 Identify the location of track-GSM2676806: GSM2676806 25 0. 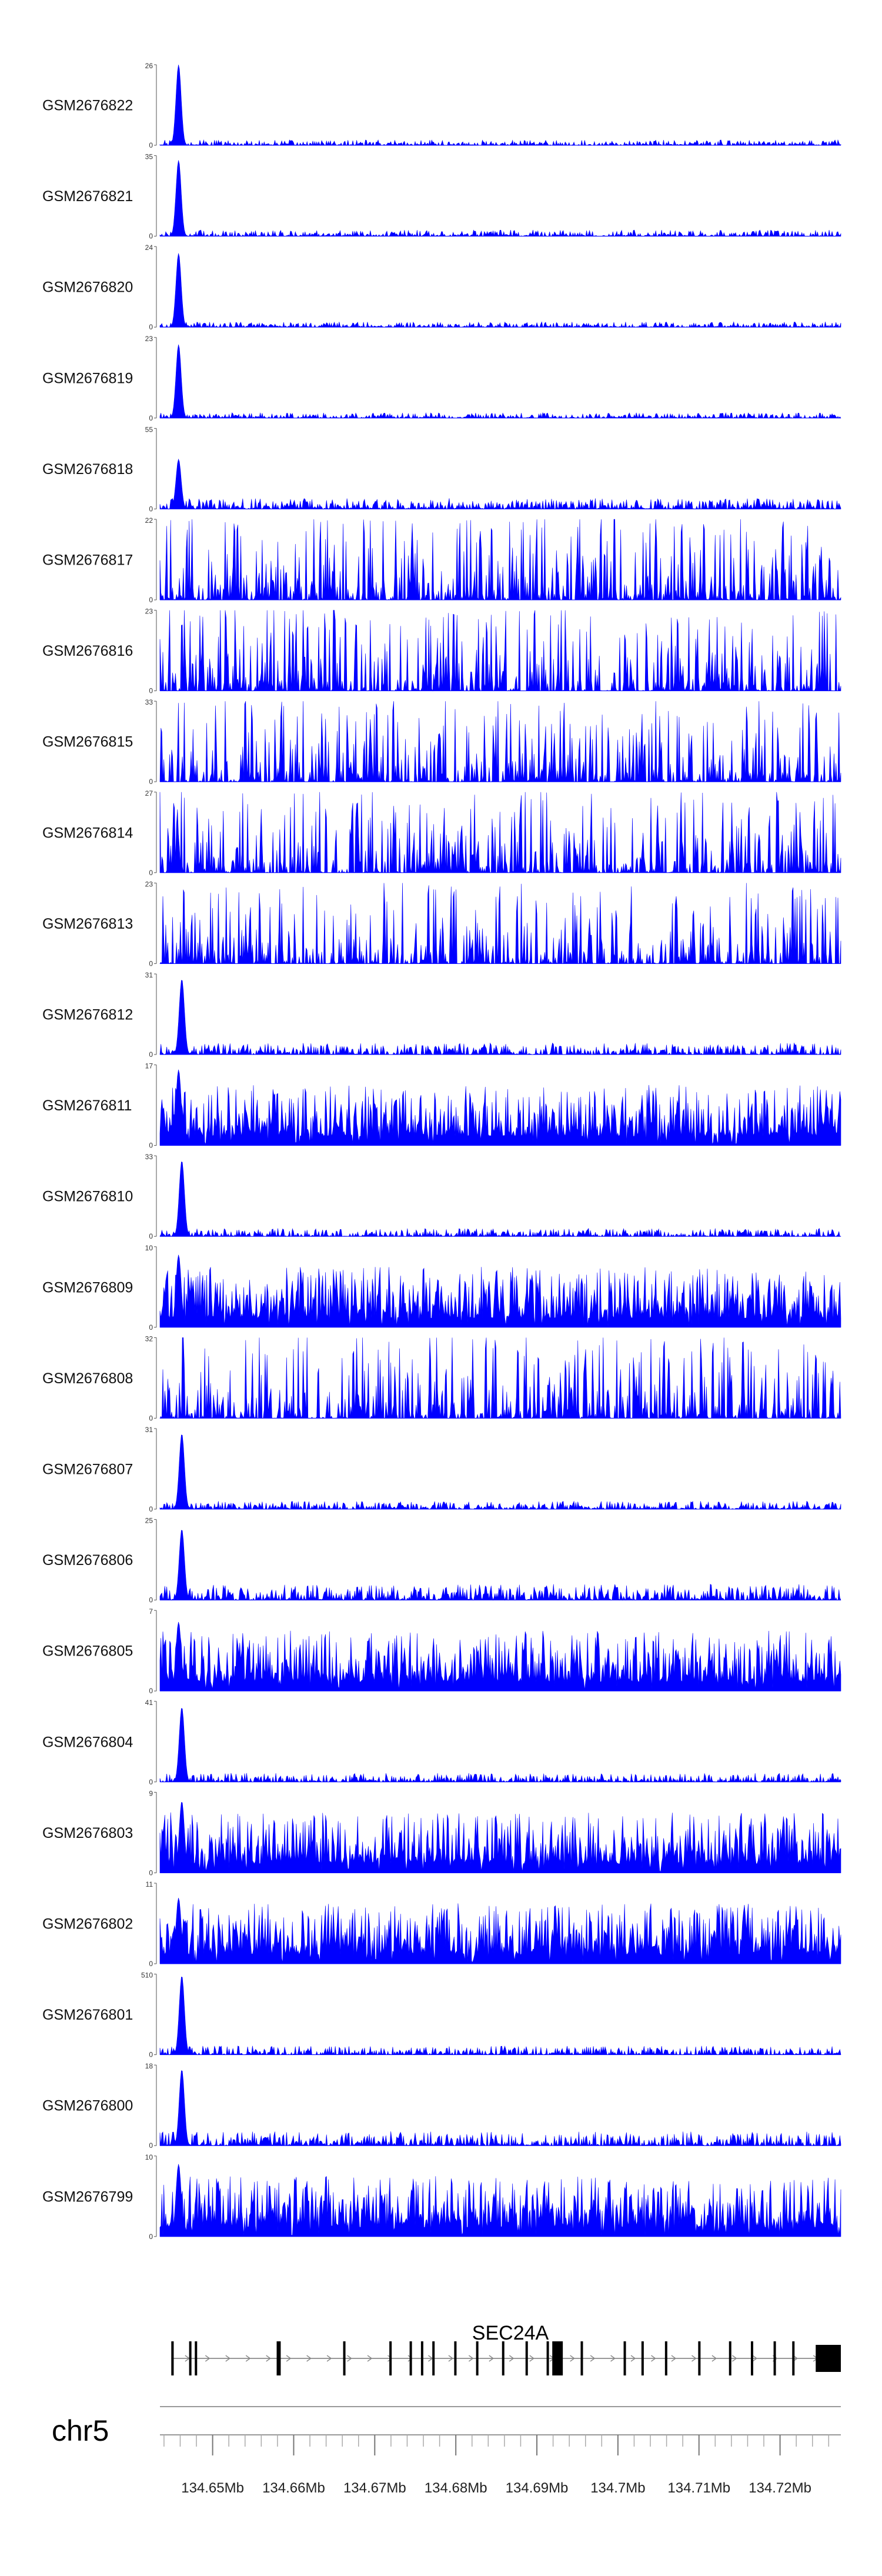
(441, 1560).